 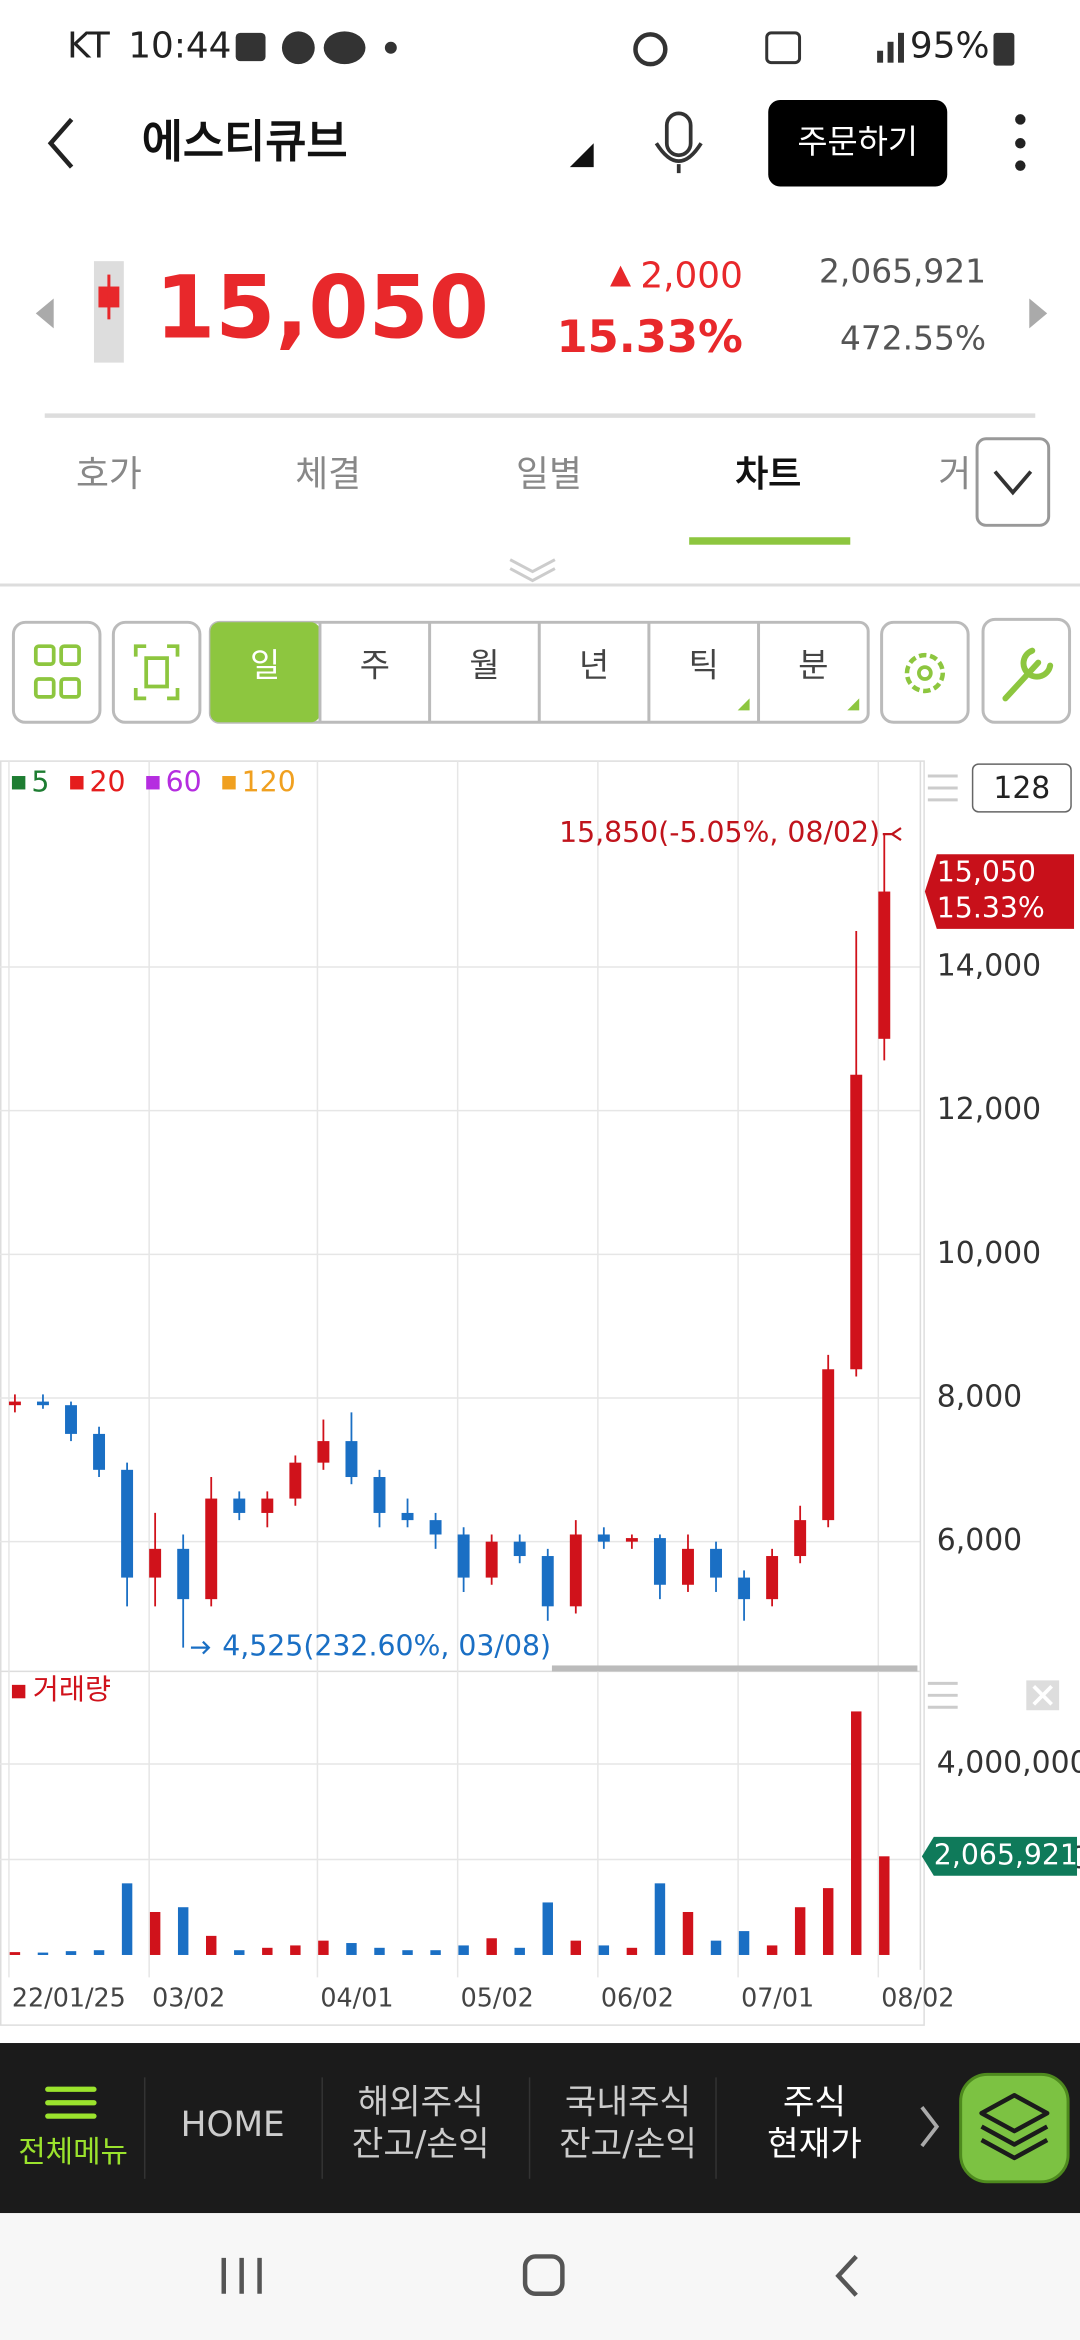 What do you see at coordinates (375, 666) in the screenshot?
I see `period-option: 주` at bounding box center [375, 666].